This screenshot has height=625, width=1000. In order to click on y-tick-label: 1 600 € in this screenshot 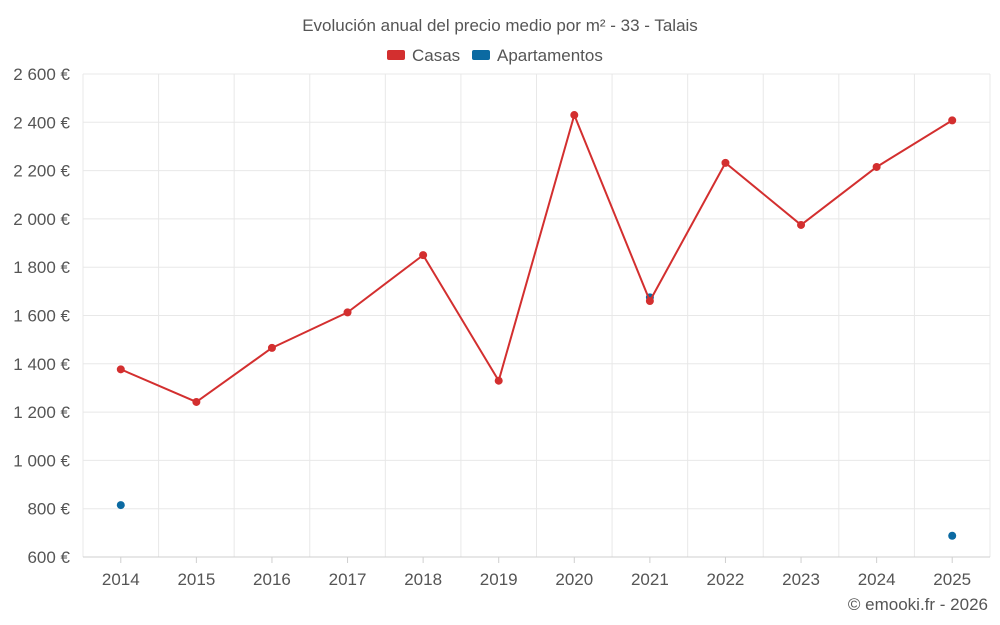, I will do `click(41, 316)`.